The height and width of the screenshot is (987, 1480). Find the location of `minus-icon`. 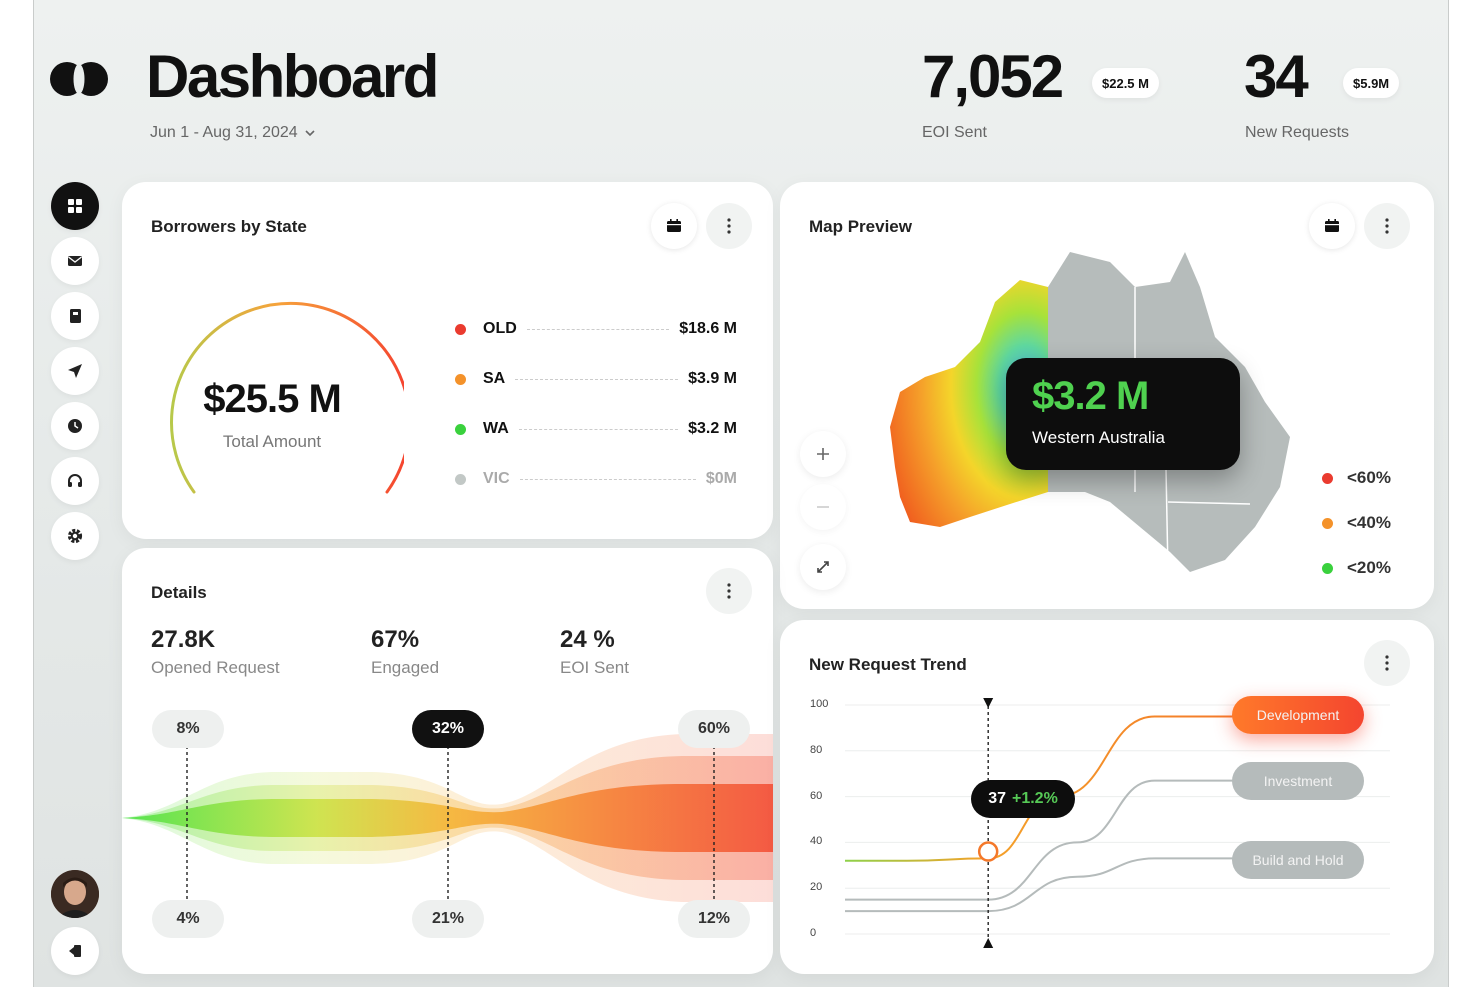

minus-icon is located at coordinates (823, 507).